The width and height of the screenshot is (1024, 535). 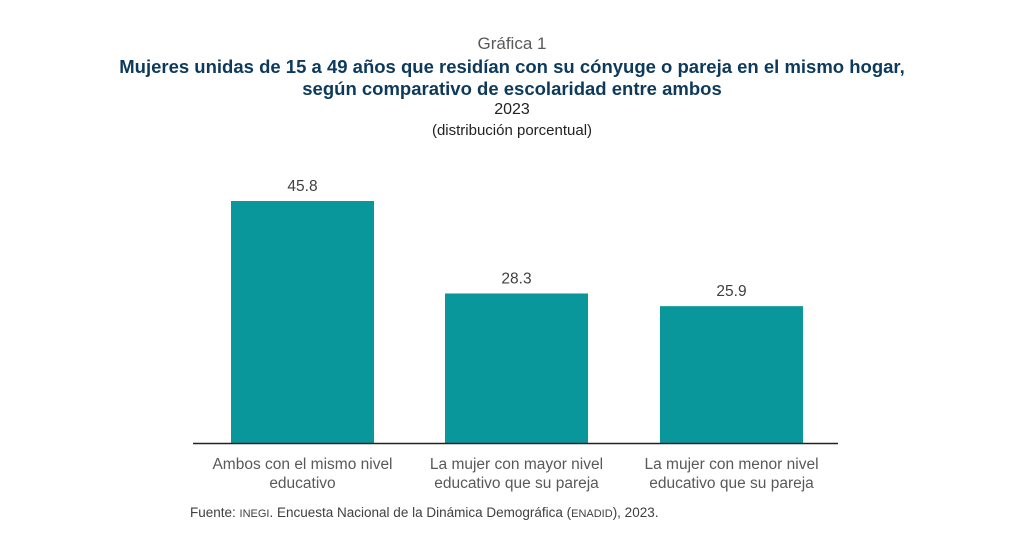 I want to click on data-label: 45.8, so click(x=302, y=186).